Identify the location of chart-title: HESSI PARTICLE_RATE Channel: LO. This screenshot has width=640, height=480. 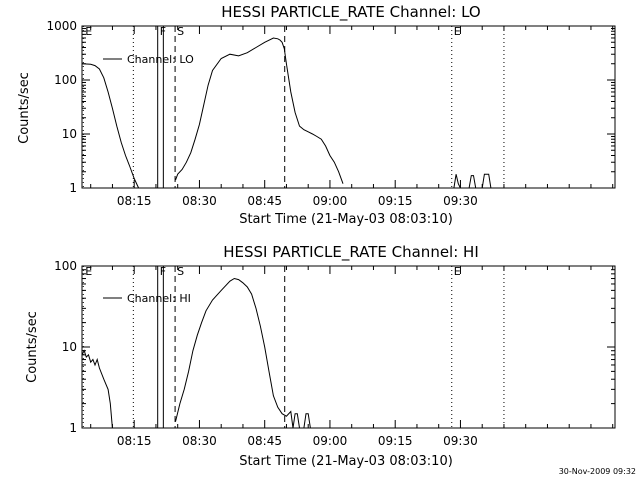
(350, 12).